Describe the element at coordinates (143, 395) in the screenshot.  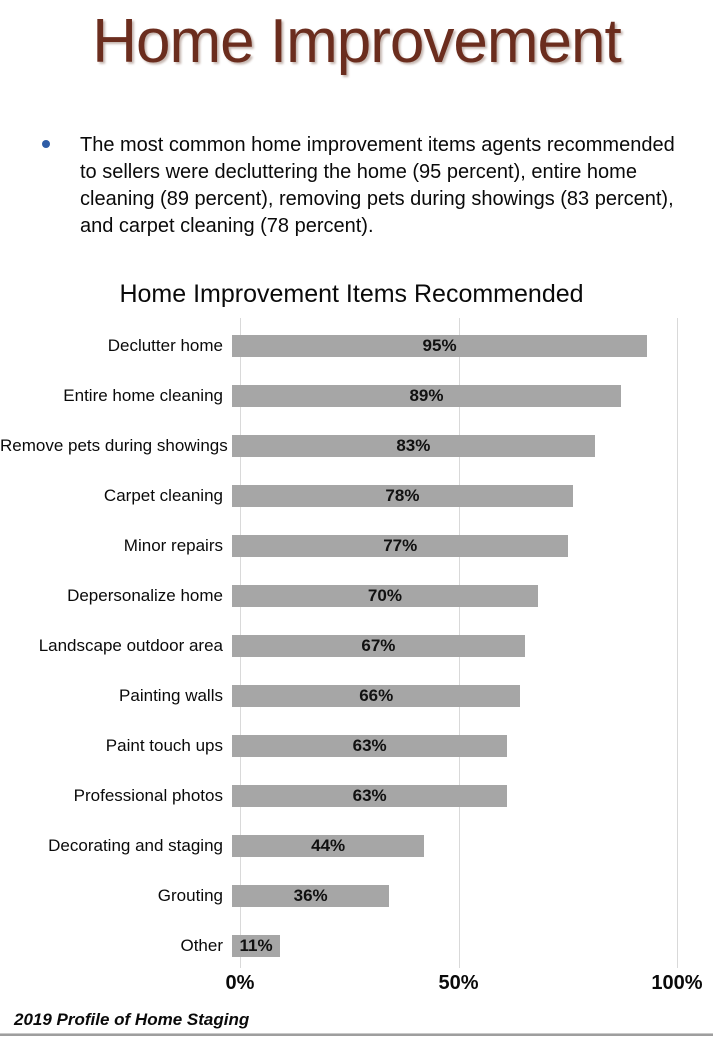
I see `category-label: Entire home cleaning` at that location.